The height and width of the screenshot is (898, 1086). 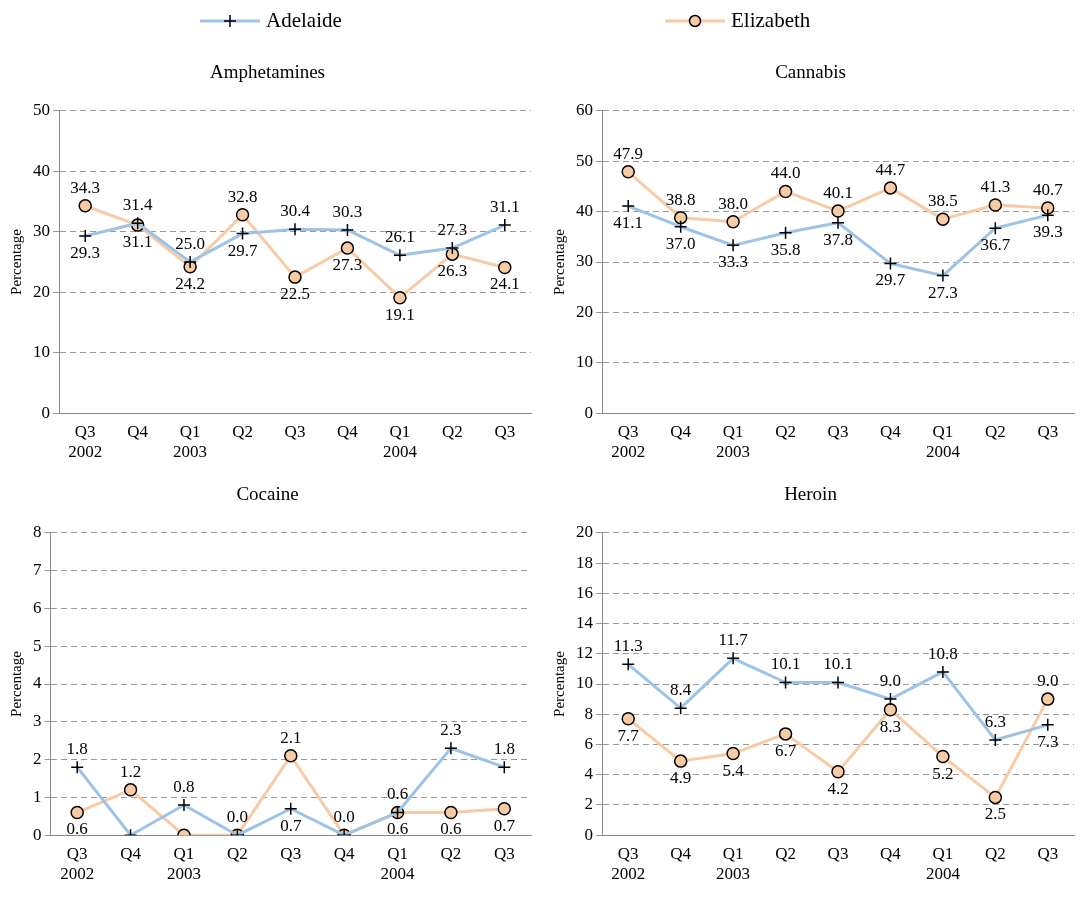 I want to click on data-label: 1.8, so click(x=77, y=749).